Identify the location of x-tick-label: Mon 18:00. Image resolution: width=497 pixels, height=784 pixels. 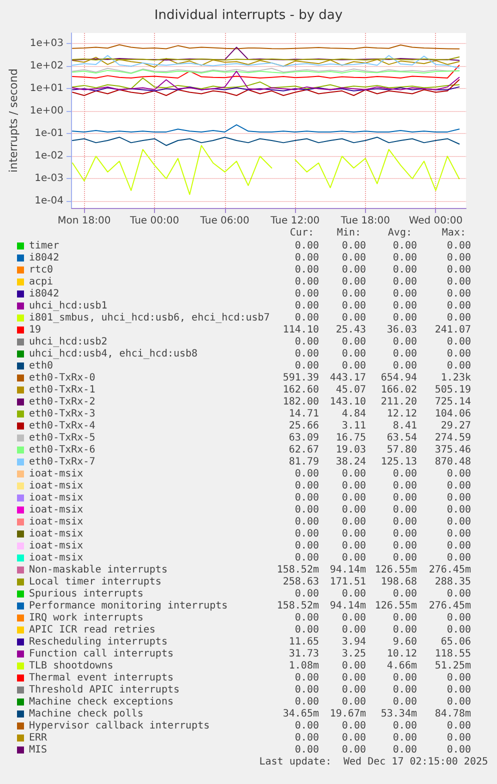
(84, 221).